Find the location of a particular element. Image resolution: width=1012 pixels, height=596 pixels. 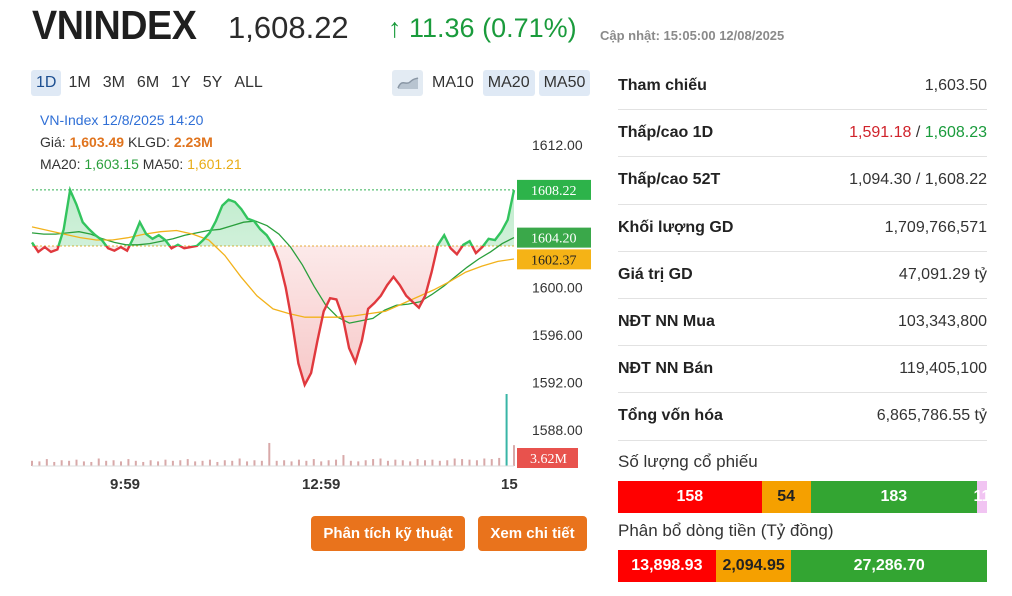

stat-row: Tham chiếu 1,603.50 is located at coordinates (802, 87).